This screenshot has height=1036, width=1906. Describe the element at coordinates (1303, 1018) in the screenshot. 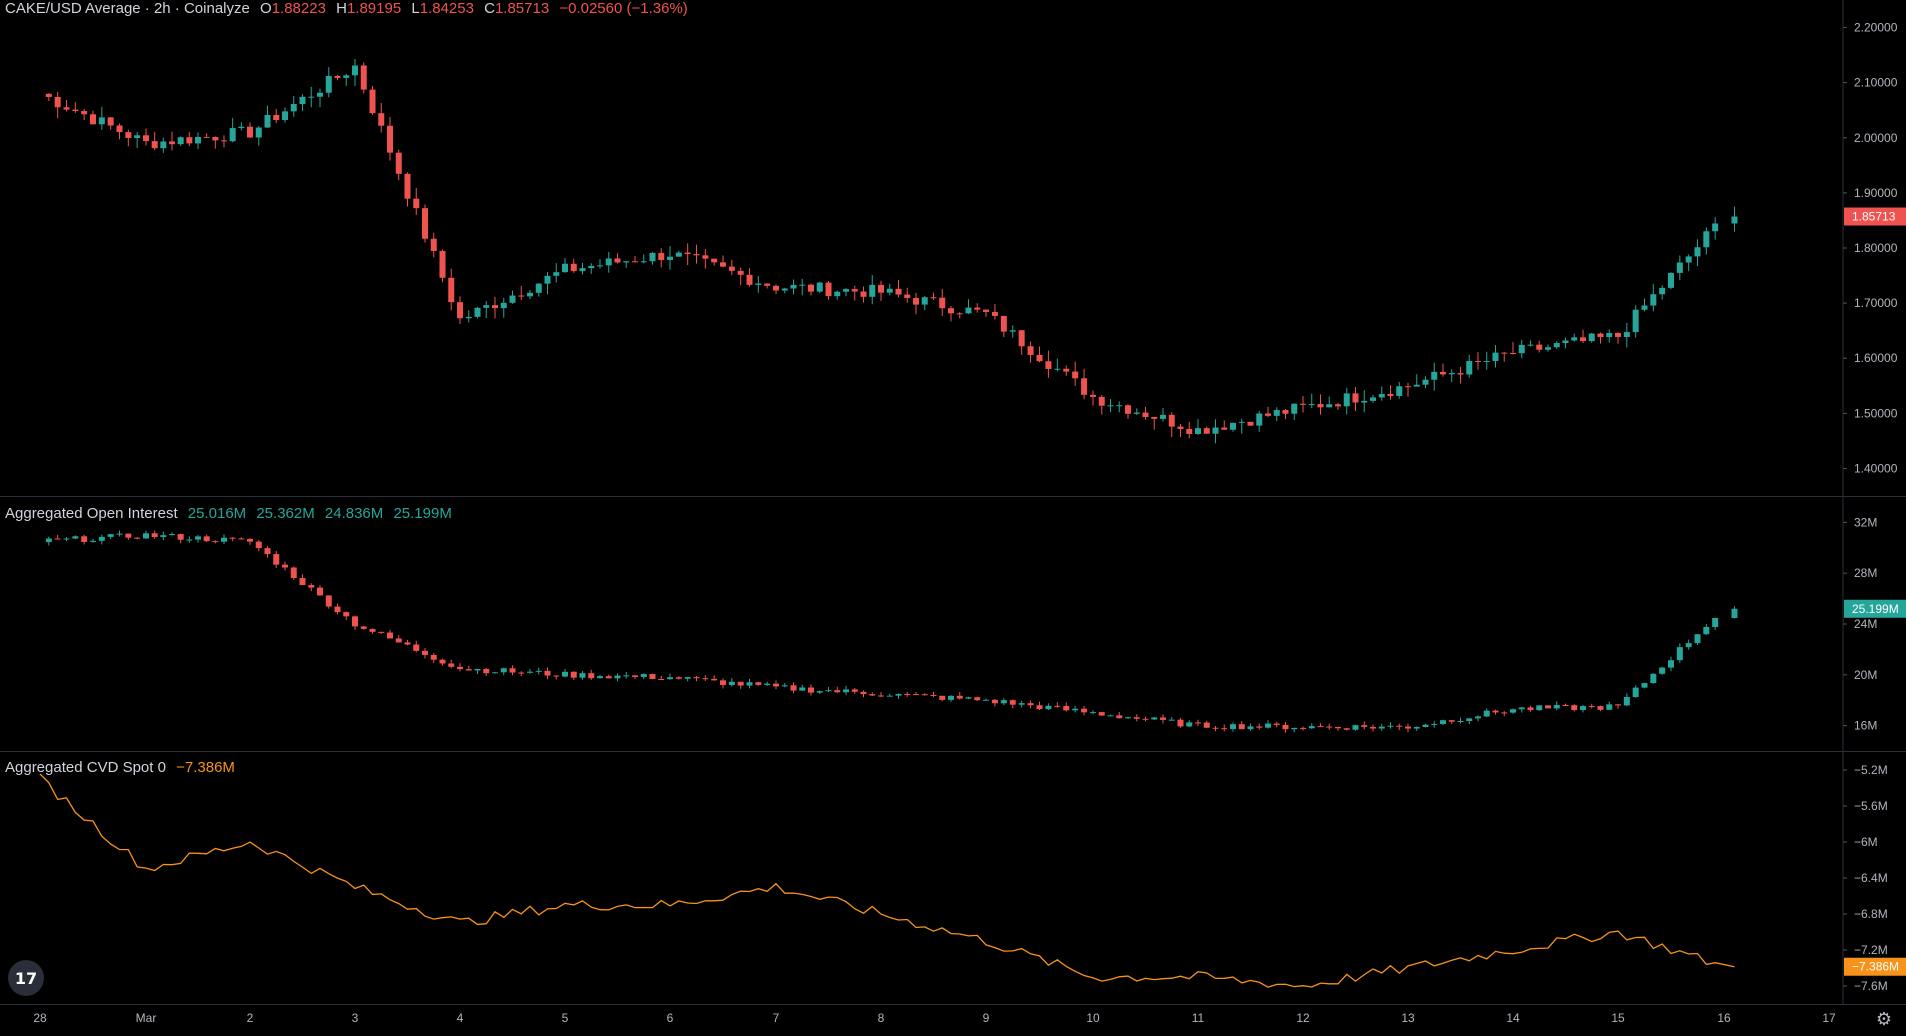

I see `time-axis-label: 12` at that location.